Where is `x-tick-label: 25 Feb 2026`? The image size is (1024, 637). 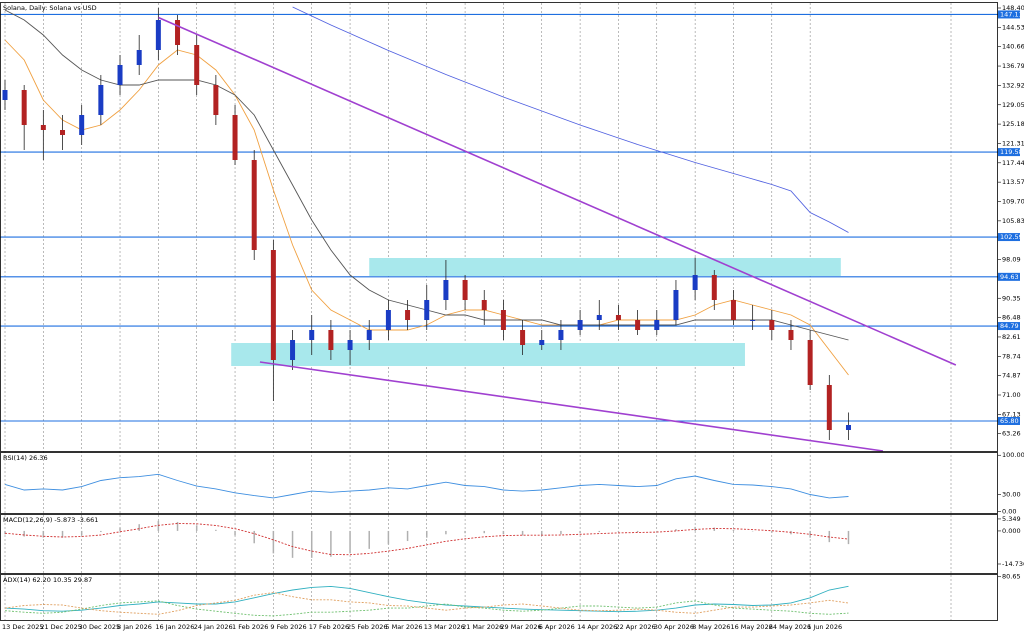 x-tick-label: 25 Feb 2026 is located at coordinates (367, 627).